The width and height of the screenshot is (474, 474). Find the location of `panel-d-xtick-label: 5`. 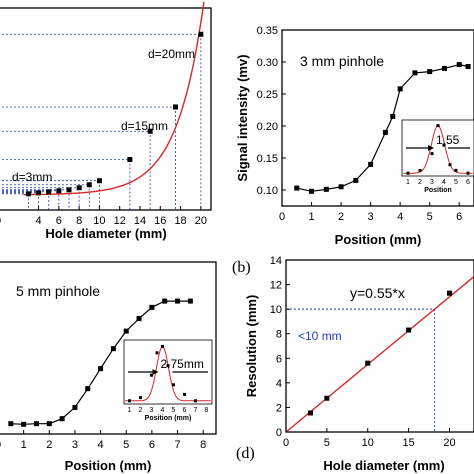

panel-d-xtick-label: 5 is located at coordinates (327, 443).